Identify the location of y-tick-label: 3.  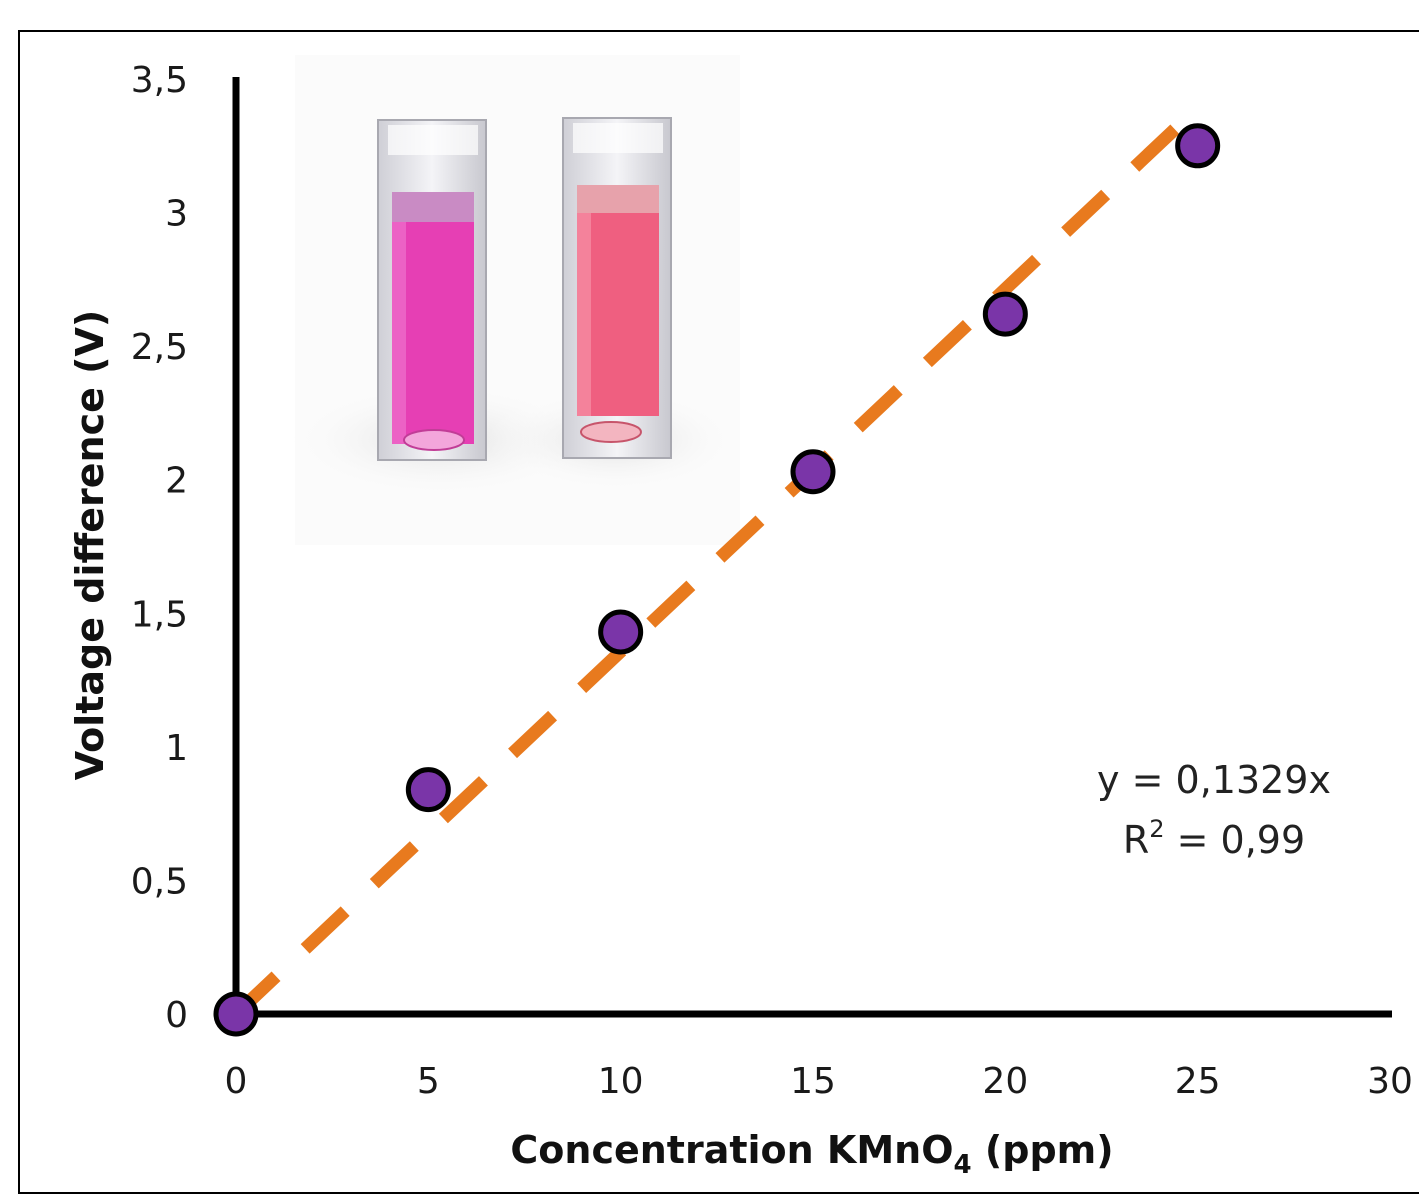
(176, 214).